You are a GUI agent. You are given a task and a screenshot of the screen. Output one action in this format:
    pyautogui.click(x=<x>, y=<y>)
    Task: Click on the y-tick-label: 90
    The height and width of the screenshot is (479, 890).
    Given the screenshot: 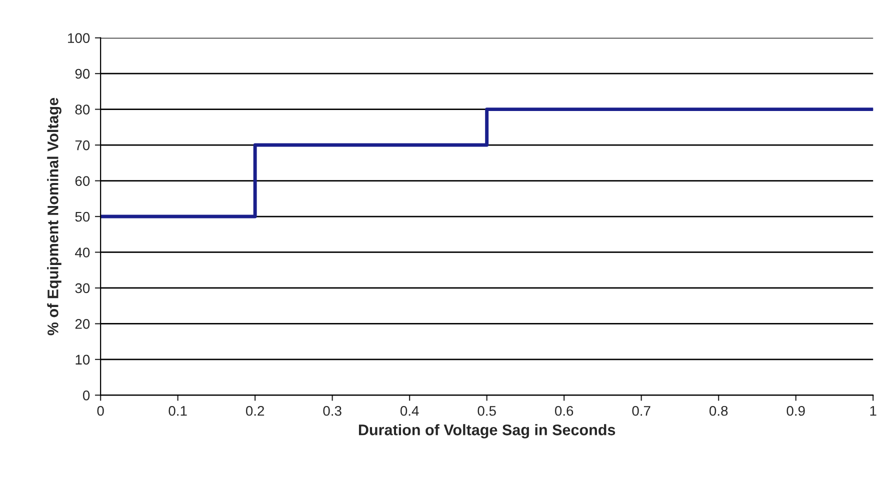 What is the action you would take?
    pyautogui.click(x=82, y=73)
    